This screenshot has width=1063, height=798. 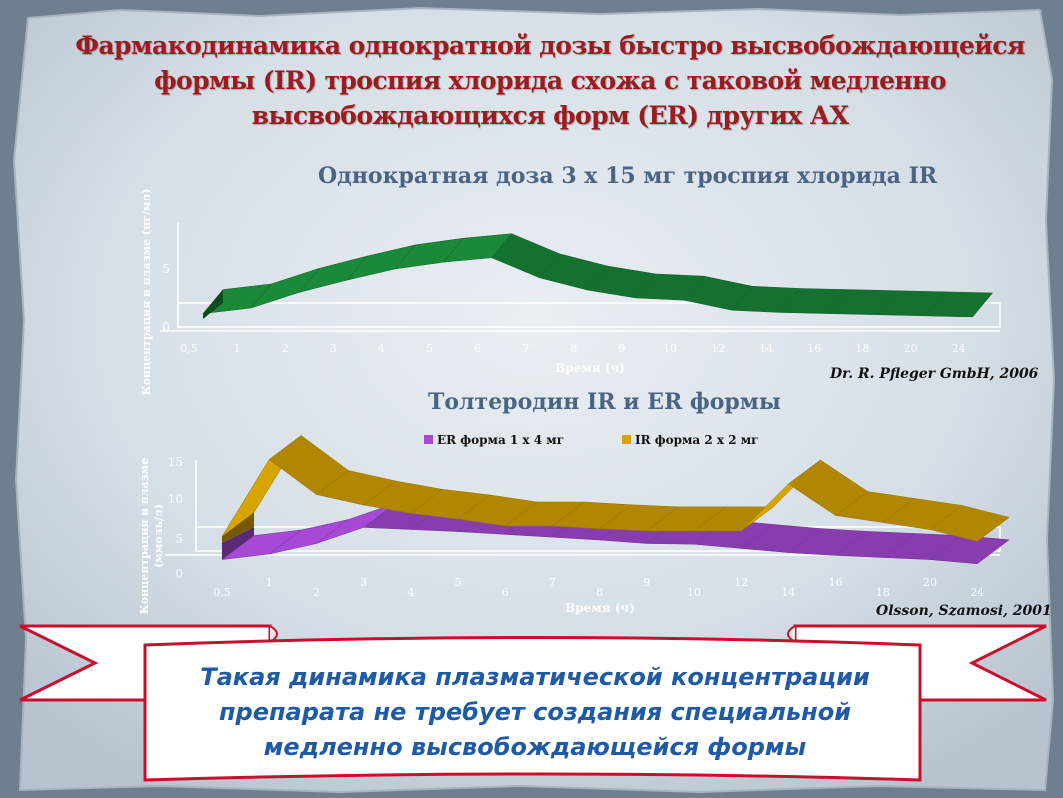 What do you see at coordinates (269, 582) in the screenshot?
I see `chart2-xtick-label: 1` at bounding box center [269, 582].